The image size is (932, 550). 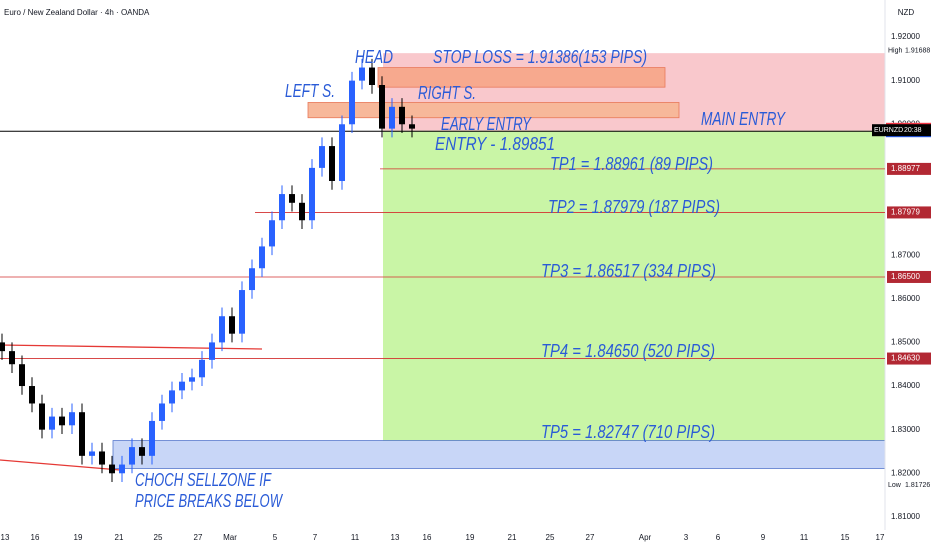 What do you see at coordinates (686, 537) in the screenshot?
I see `x-tick-label: 3` at bounding box center [686, 537].